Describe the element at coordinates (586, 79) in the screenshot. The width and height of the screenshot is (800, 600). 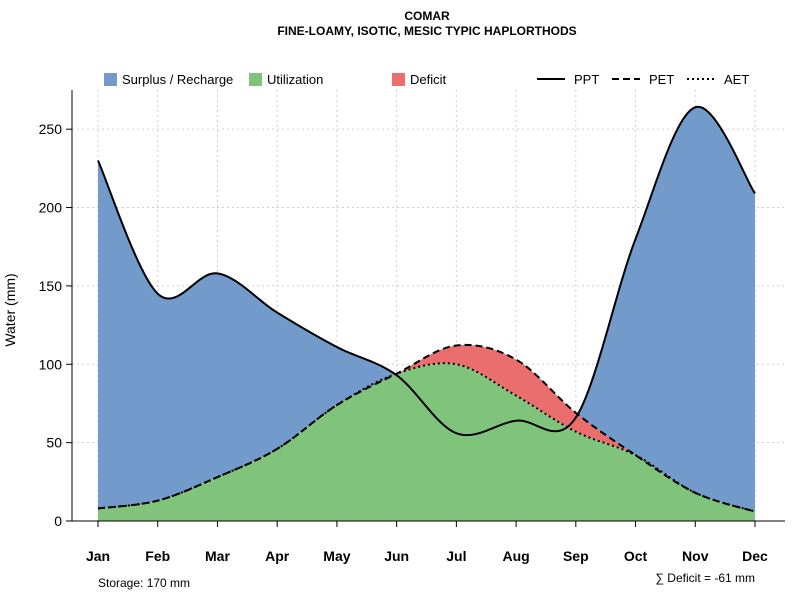
I see `legend-label-ppt: PPT` at that location.